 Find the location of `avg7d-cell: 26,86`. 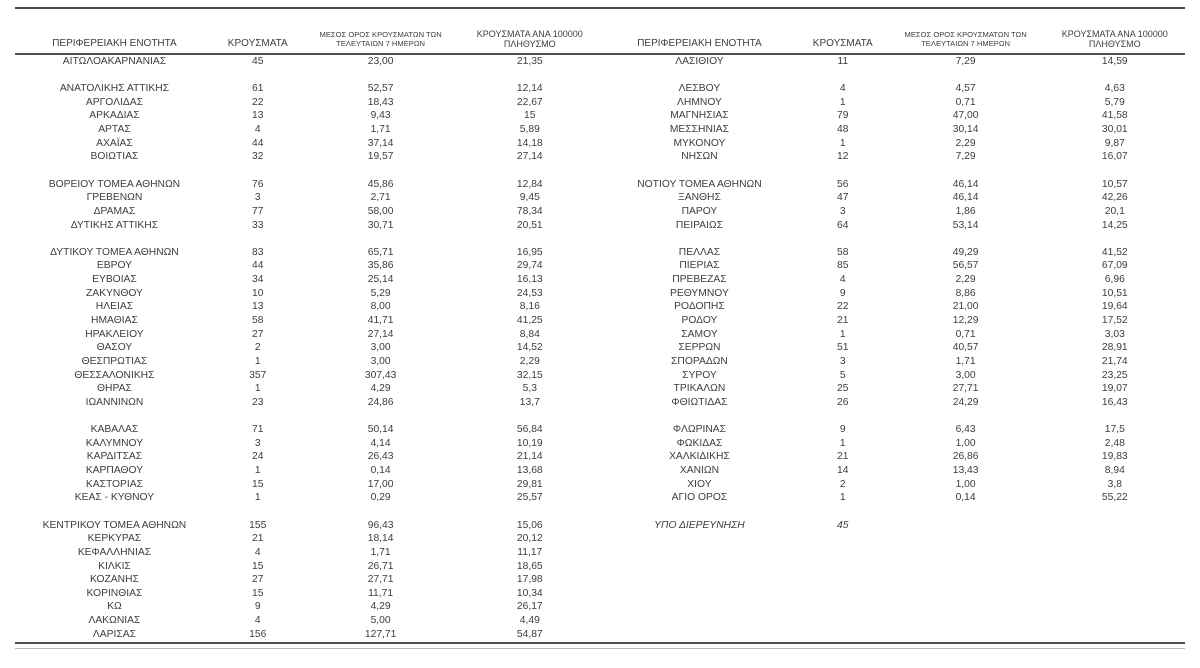

avg7d-cell: 26,86 is located at coordinates (965, 457).